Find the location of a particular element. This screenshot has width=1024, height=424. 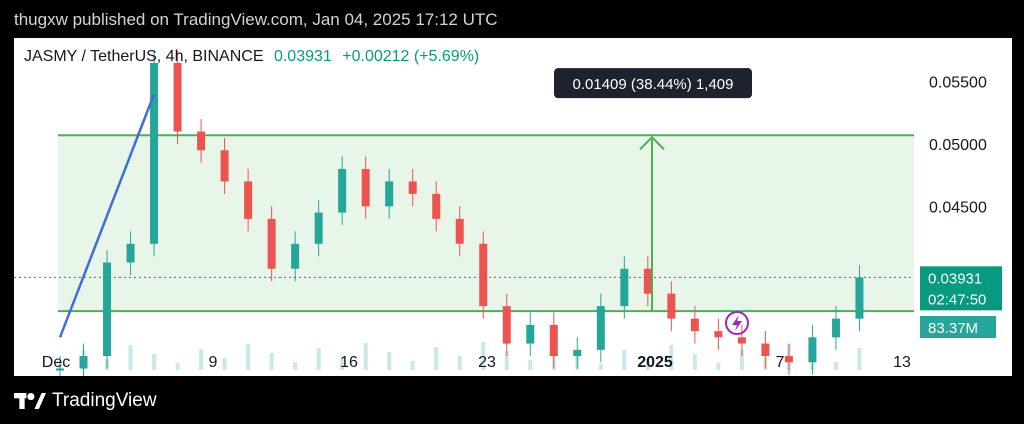

x-tick-label: 9 is located at coordinates (213, 362).